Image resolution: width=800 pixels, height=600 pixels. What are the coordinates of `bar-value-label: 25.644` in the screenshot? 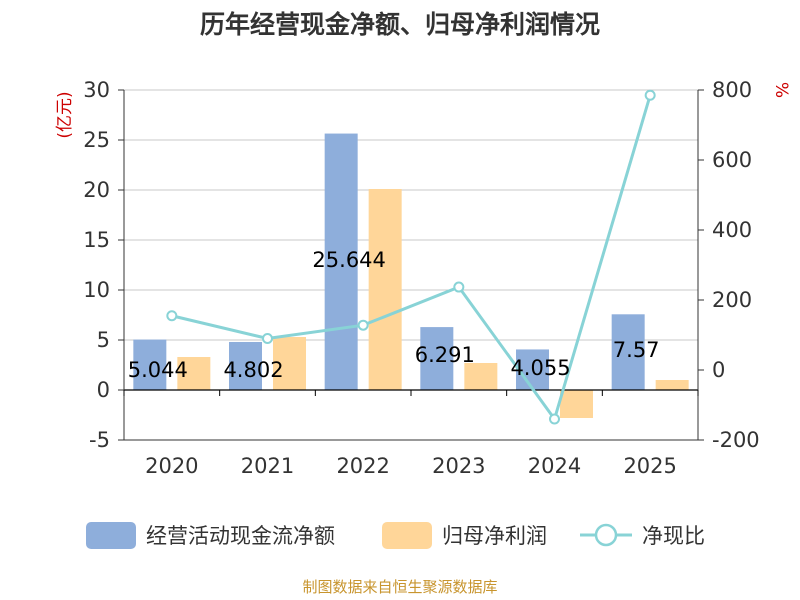 It's located at (348, 260).